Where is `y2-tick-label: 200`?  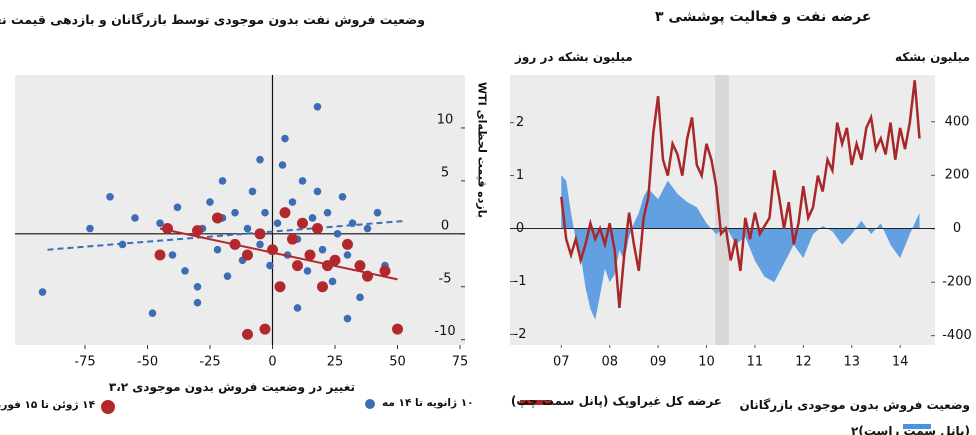
y2-tick-label: 200 is located at coordinates (957, 175).